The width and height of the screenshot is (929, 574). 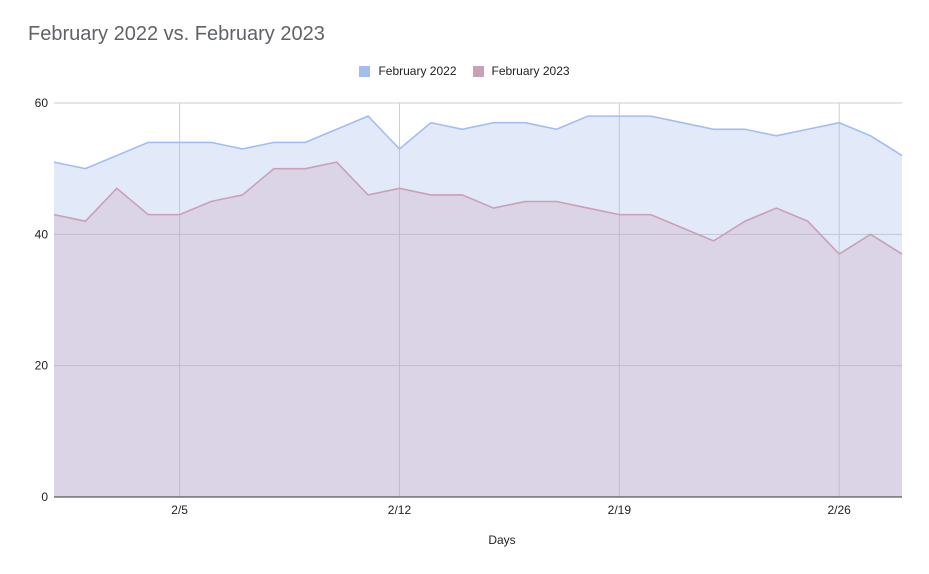 What do you see at coordinates (42, 234) in the screenshot?
I see `y-tick-label: 40` at bounding box center [42, 234].